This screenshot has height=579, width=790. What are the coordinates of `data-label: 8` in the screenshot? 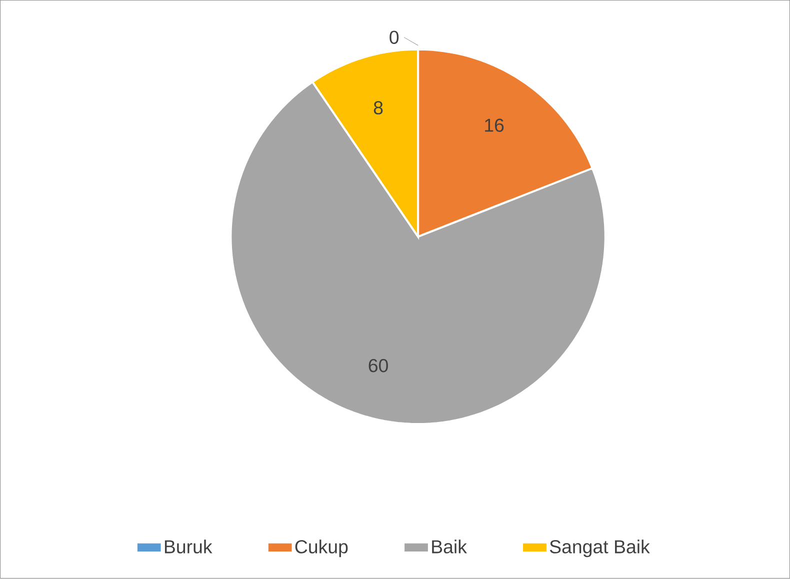 It's located at (378, 108).